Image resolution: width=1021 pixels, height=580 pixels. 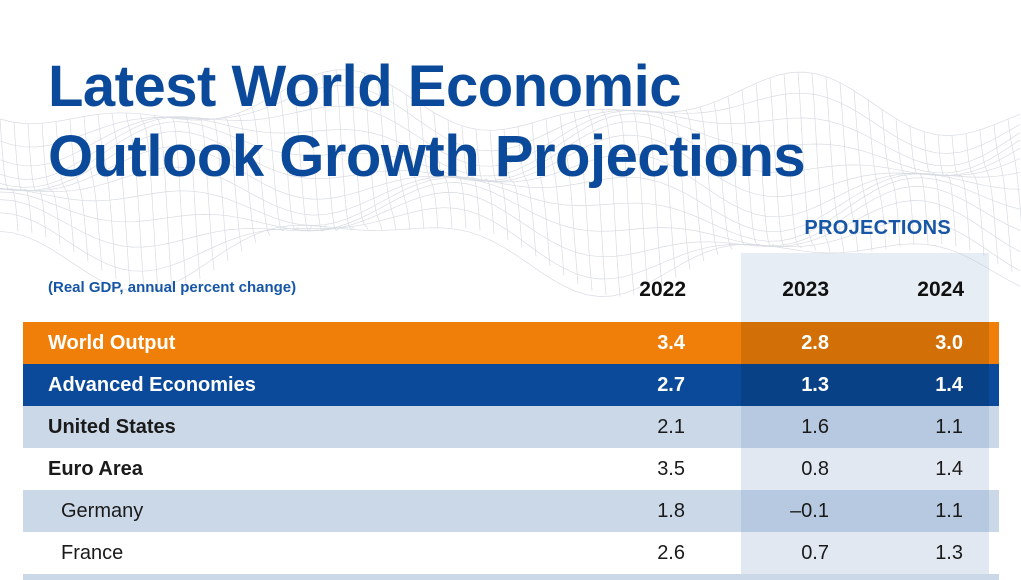 What do you see at coordinates (815, 385) in the screenshot?
I see `value-2023: 1.3` at bounding box center [815, 385].